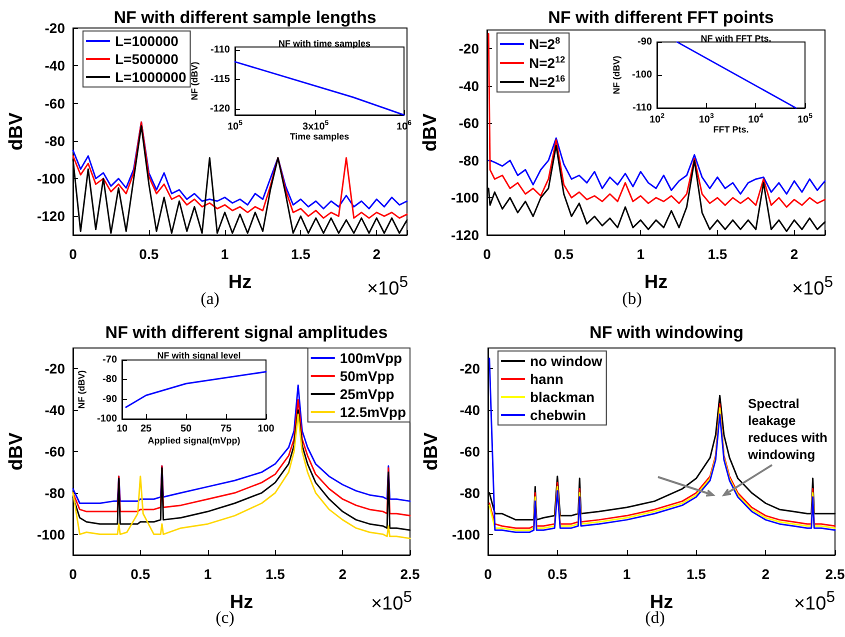 The height and width of the screenshot is (637, 845). What do you see at coordinates (146, 429) in the screenshot?
I see `x-tick-label: 25` at bounding box center [146, 429].